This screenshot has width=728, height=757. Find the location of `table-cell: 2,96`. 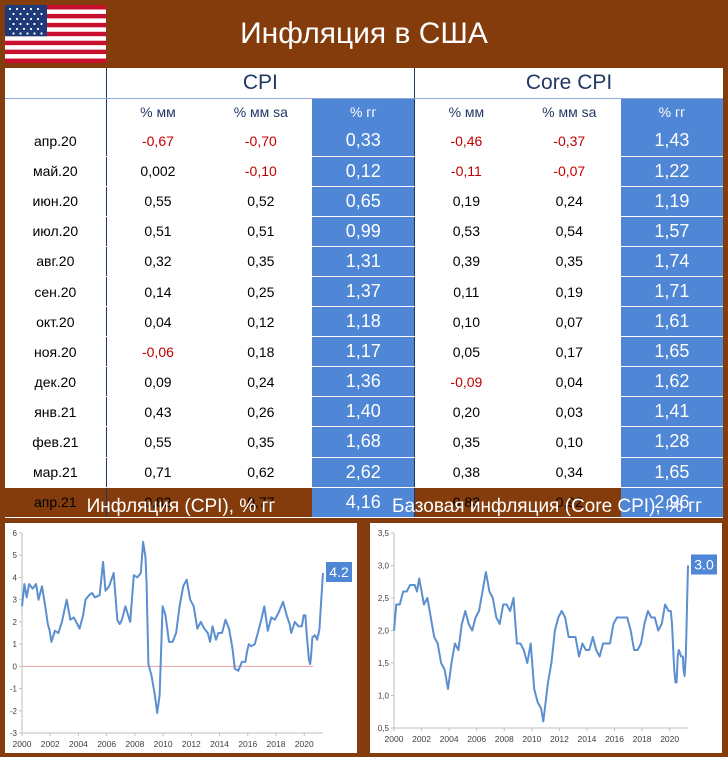

table-cell: 2,96 is located at coordinates (671, 502).